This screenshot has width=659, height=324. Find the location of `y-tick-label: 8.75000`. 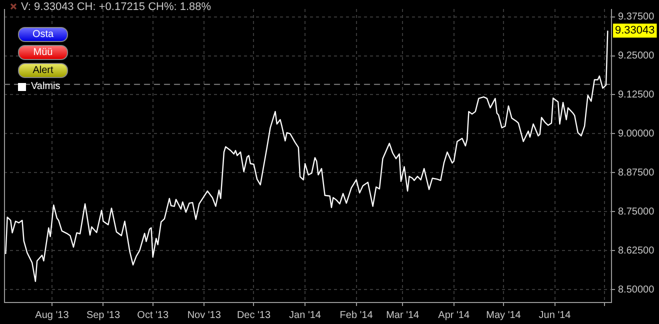

y-tick-label: 8.75000 is located at coordinates (636, 212).